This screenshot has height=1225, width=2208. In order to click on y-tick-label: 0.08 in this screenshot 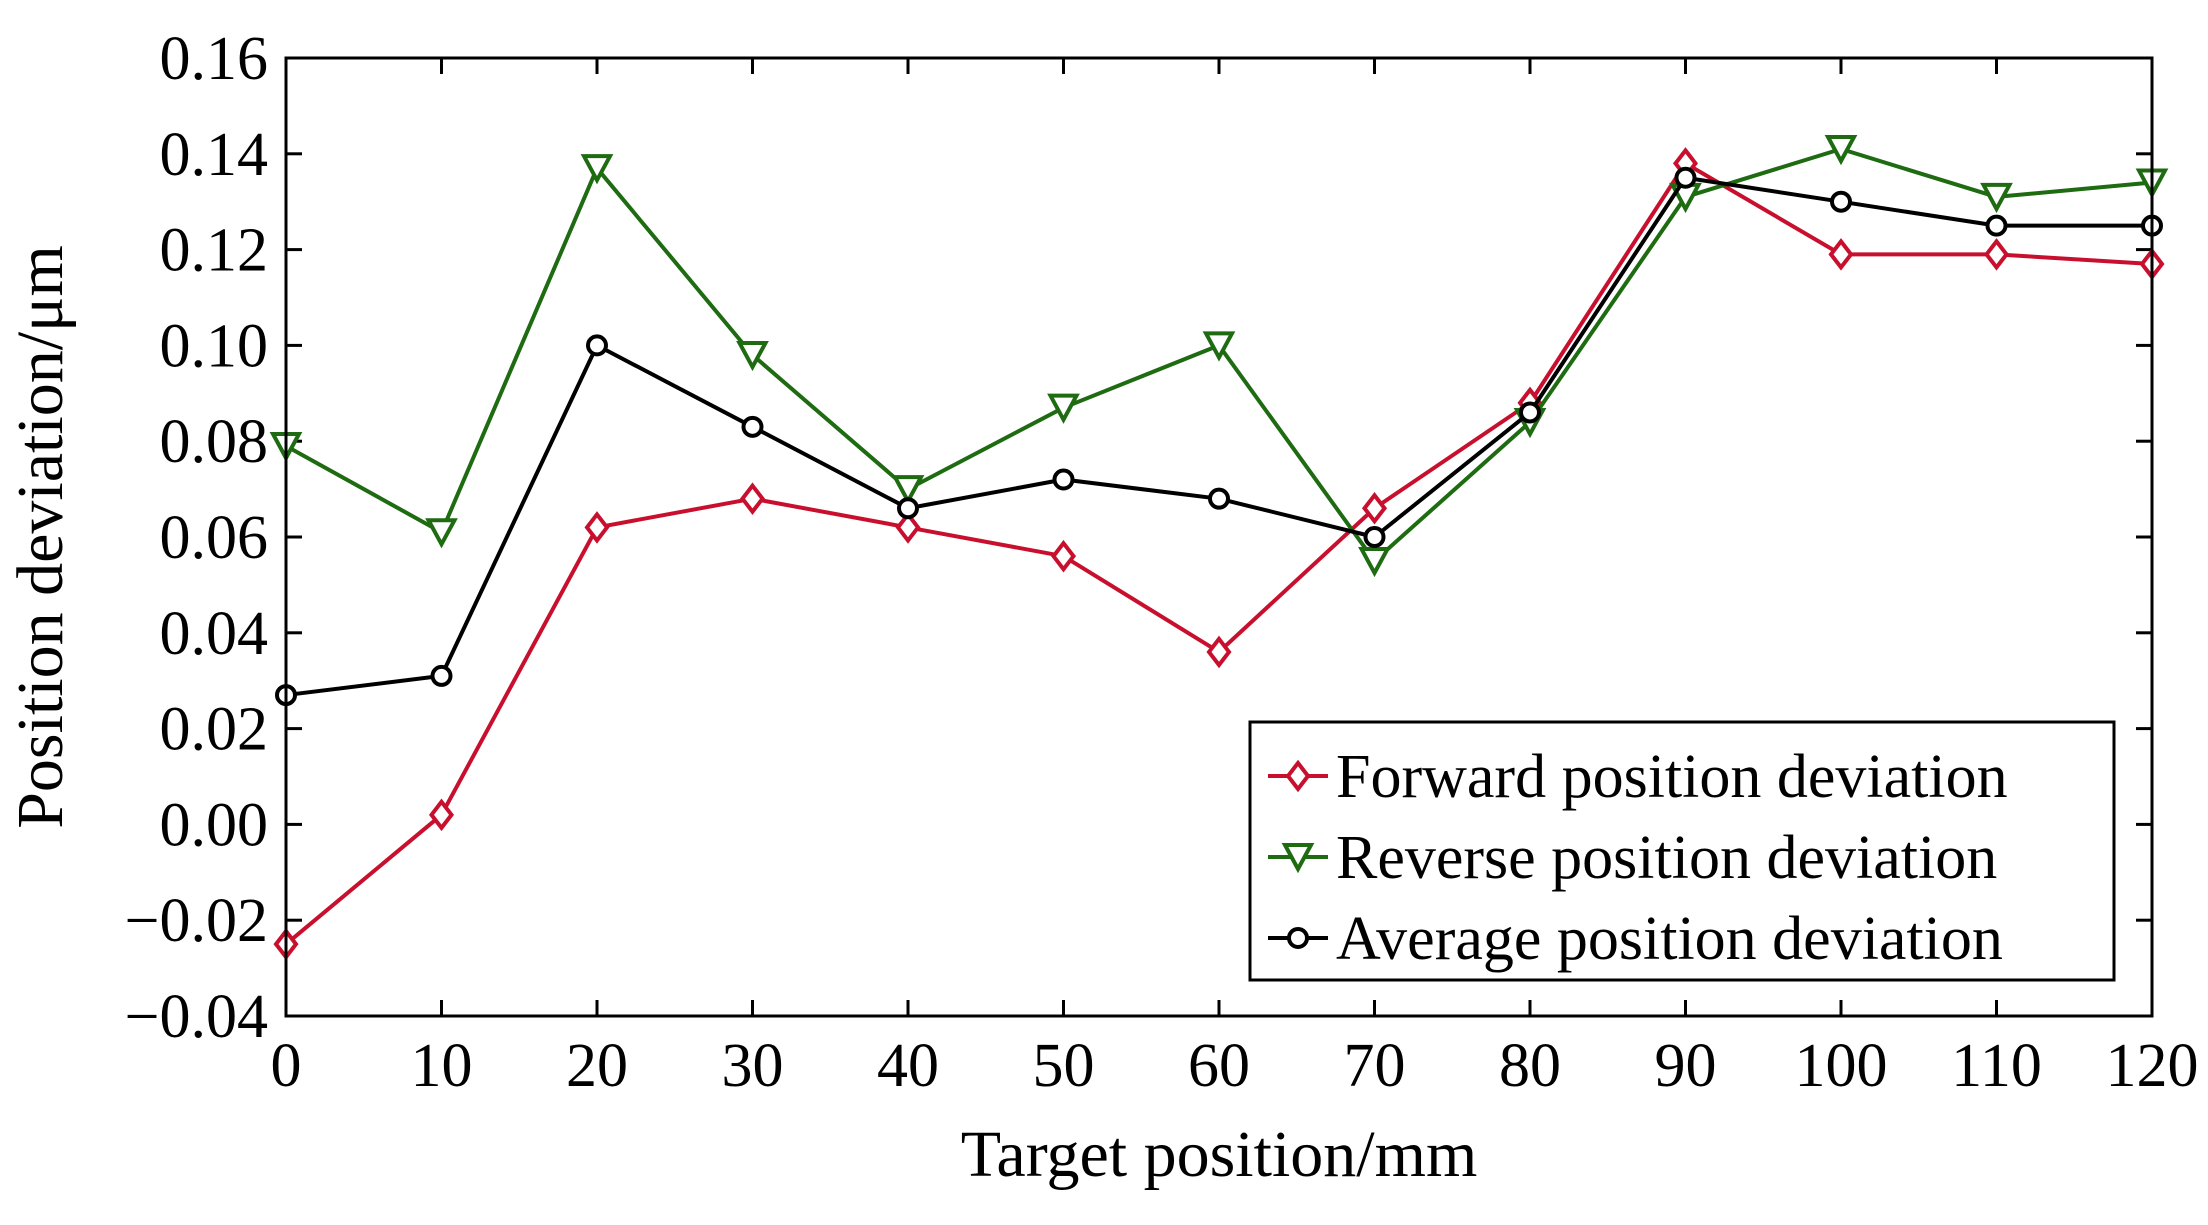, I will do `click(214, 442)`.